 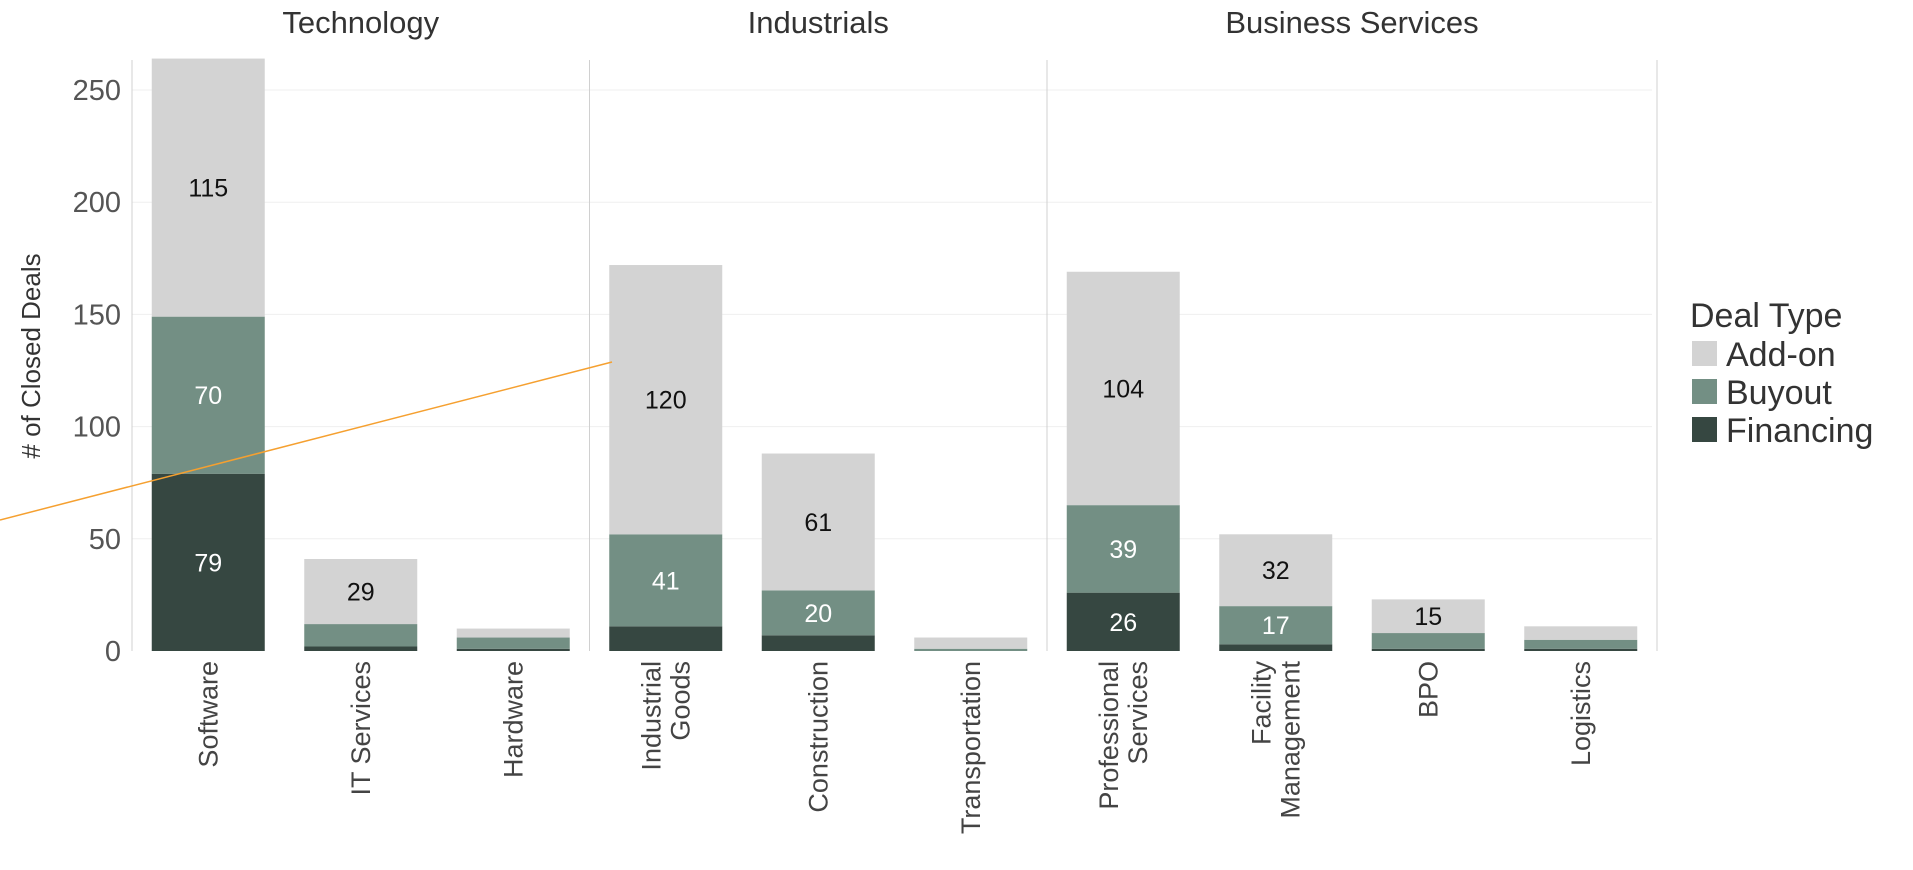 I want to click on y-tick-label: 50, so click(x=105, y=540).